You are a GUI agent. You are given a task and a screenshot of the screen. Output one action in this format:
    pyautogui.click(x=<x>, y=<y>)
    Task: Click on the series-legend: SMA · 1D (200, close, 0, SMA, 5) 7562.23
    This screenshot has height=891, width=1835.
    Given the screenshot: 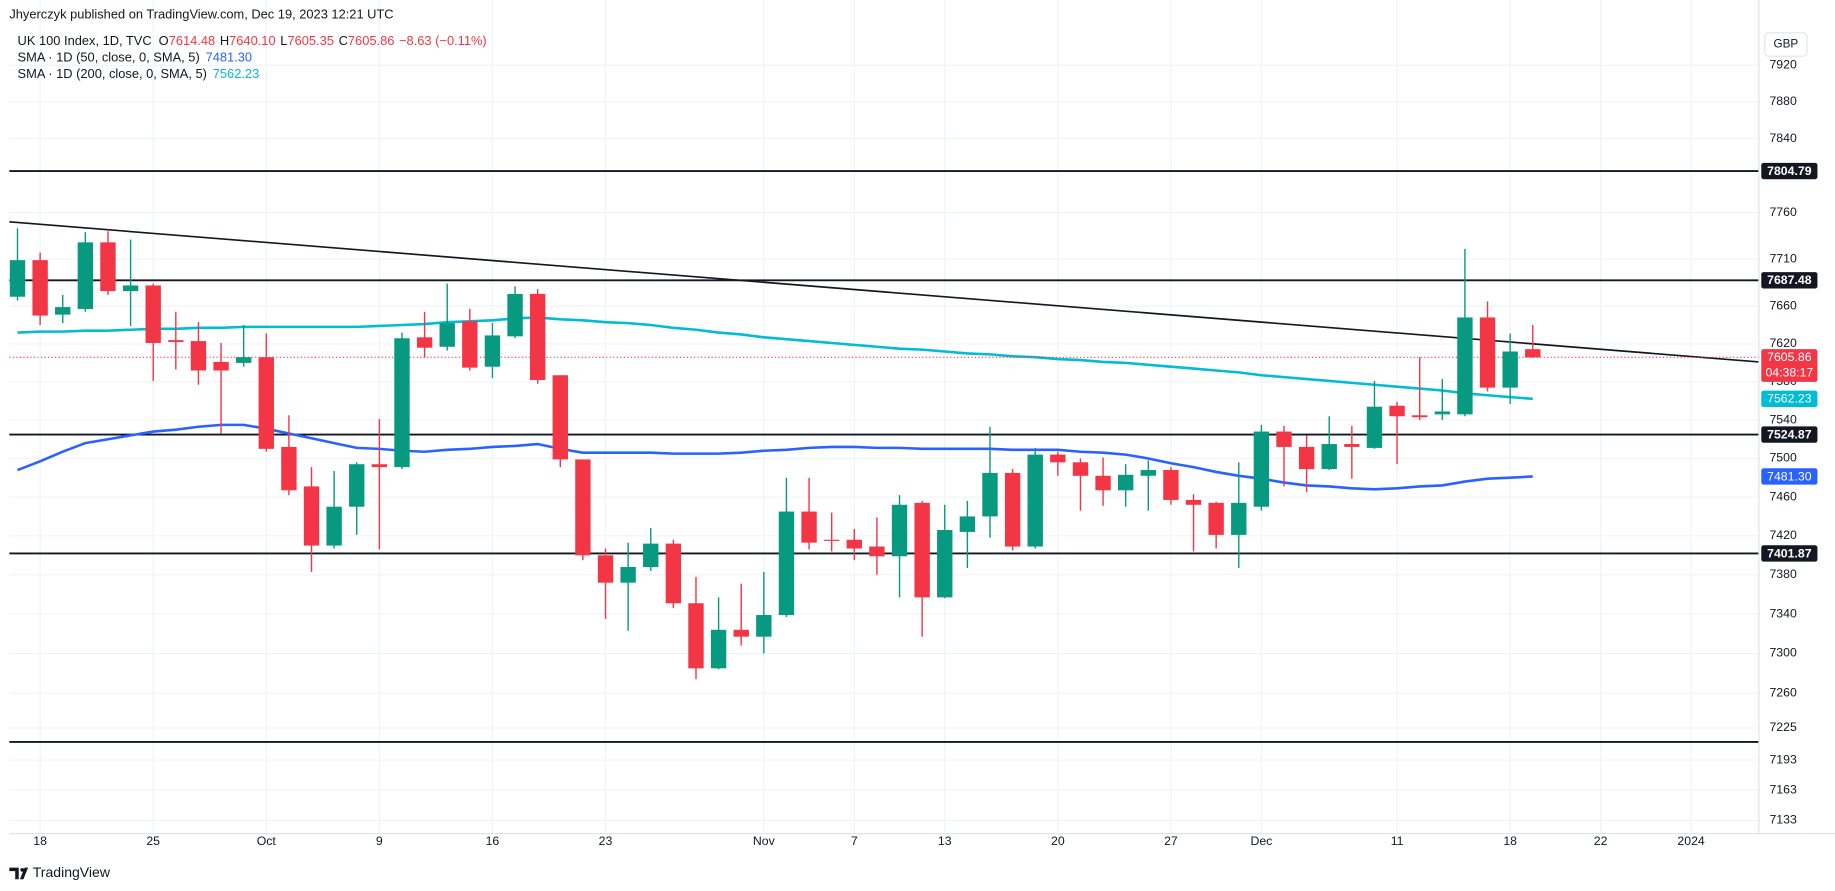 What is the action you would take?
    pyautogui.click(x=139, y=73)
    